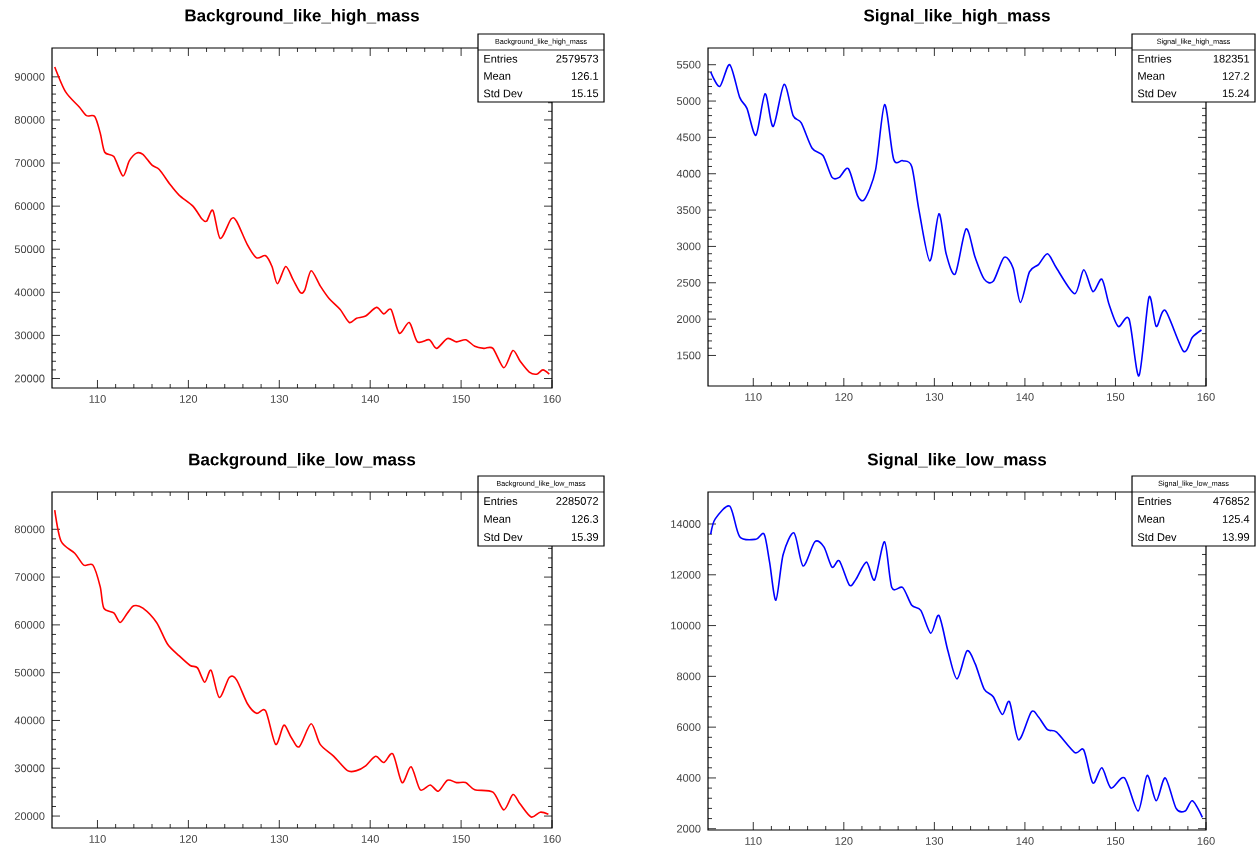  What do you see at coordinates (956, 16) in the screenshot?
I see `chart-title: Signal_like_high_mass` at bounding box center [956, 16].